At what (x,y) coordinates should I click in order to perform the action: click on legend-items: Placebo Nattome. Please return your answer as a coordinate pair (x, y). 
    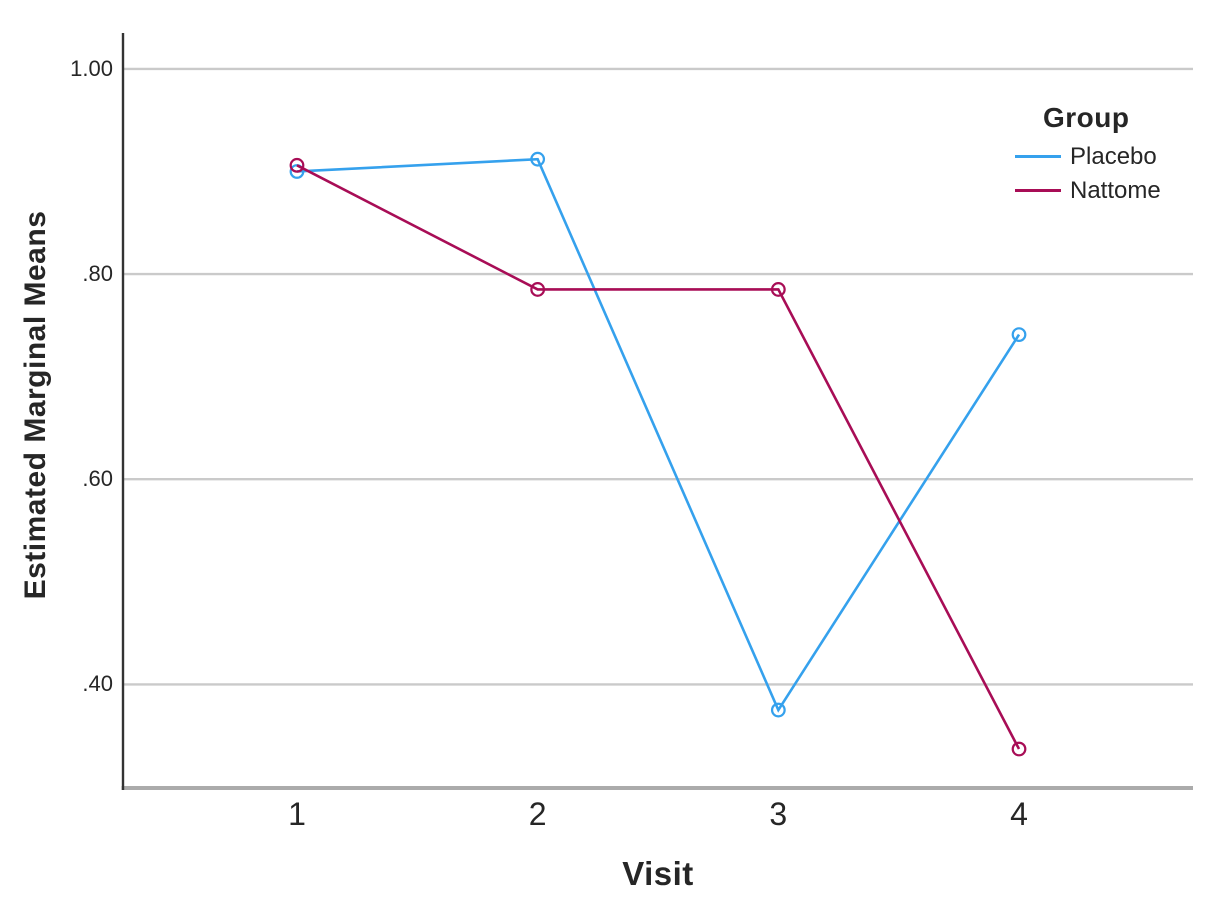
    Looking at the image, I should click on (1088, 173).